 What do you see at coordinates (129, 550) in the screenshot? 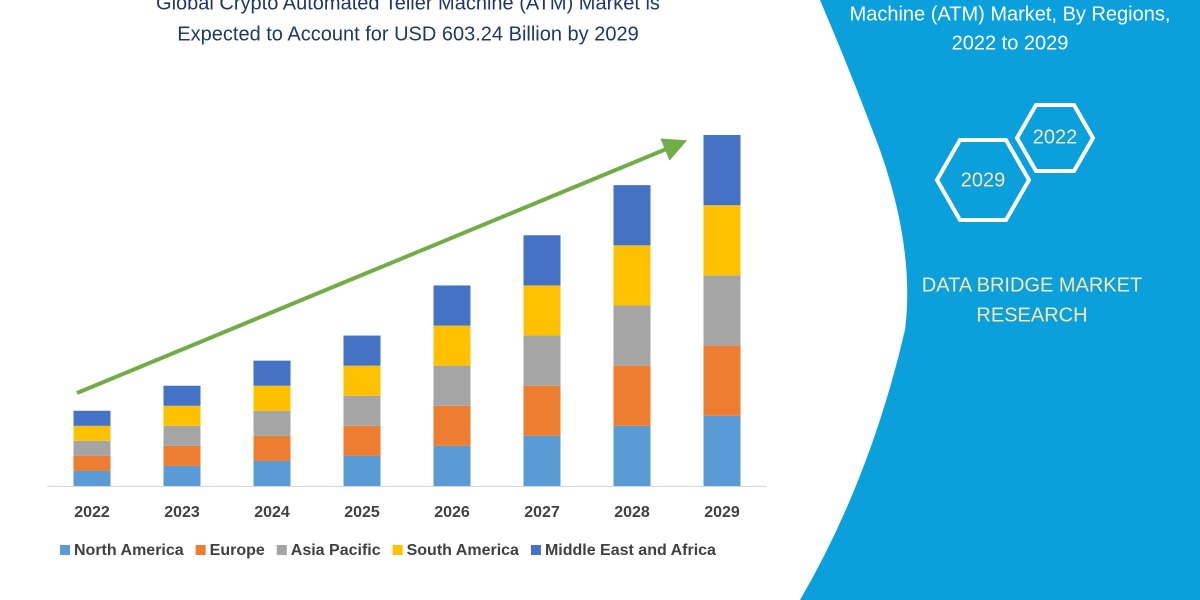
I see `legend-label: North America` at bounding box center [129, 550].